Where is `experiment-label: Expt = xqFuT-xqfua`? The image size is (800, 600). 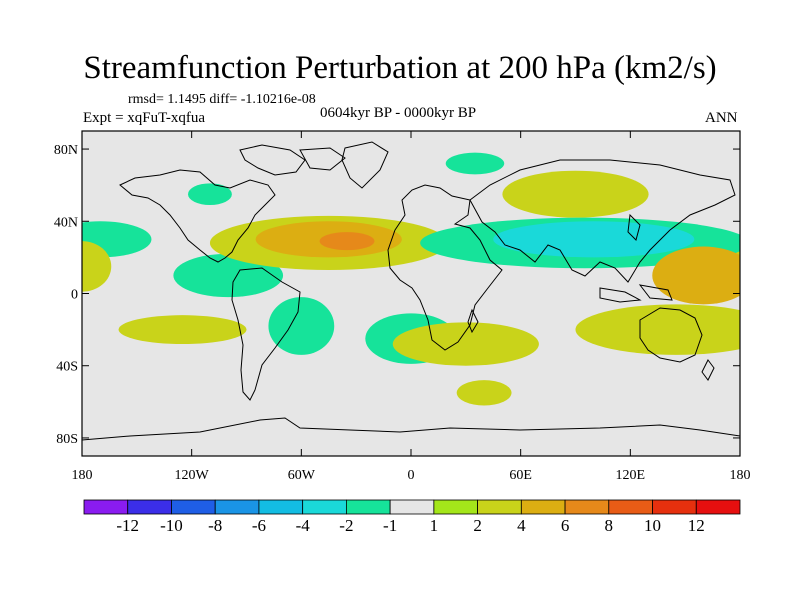 experiment-label: Expt = xqFuT-xqfua is located at coordinates (144, 118).